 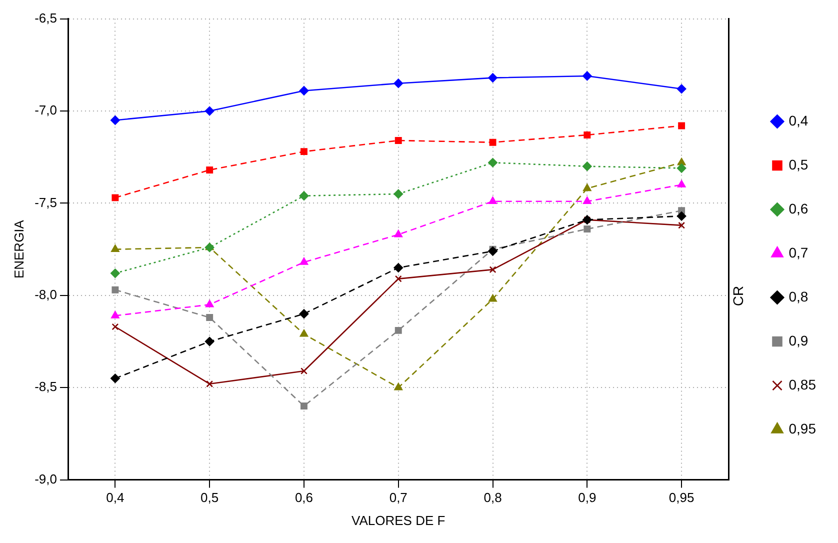 What do you see at coordinates (45, 202) in the screenshot?
I see `y-tick-label: -7,5` at bounding box center [45, 202].